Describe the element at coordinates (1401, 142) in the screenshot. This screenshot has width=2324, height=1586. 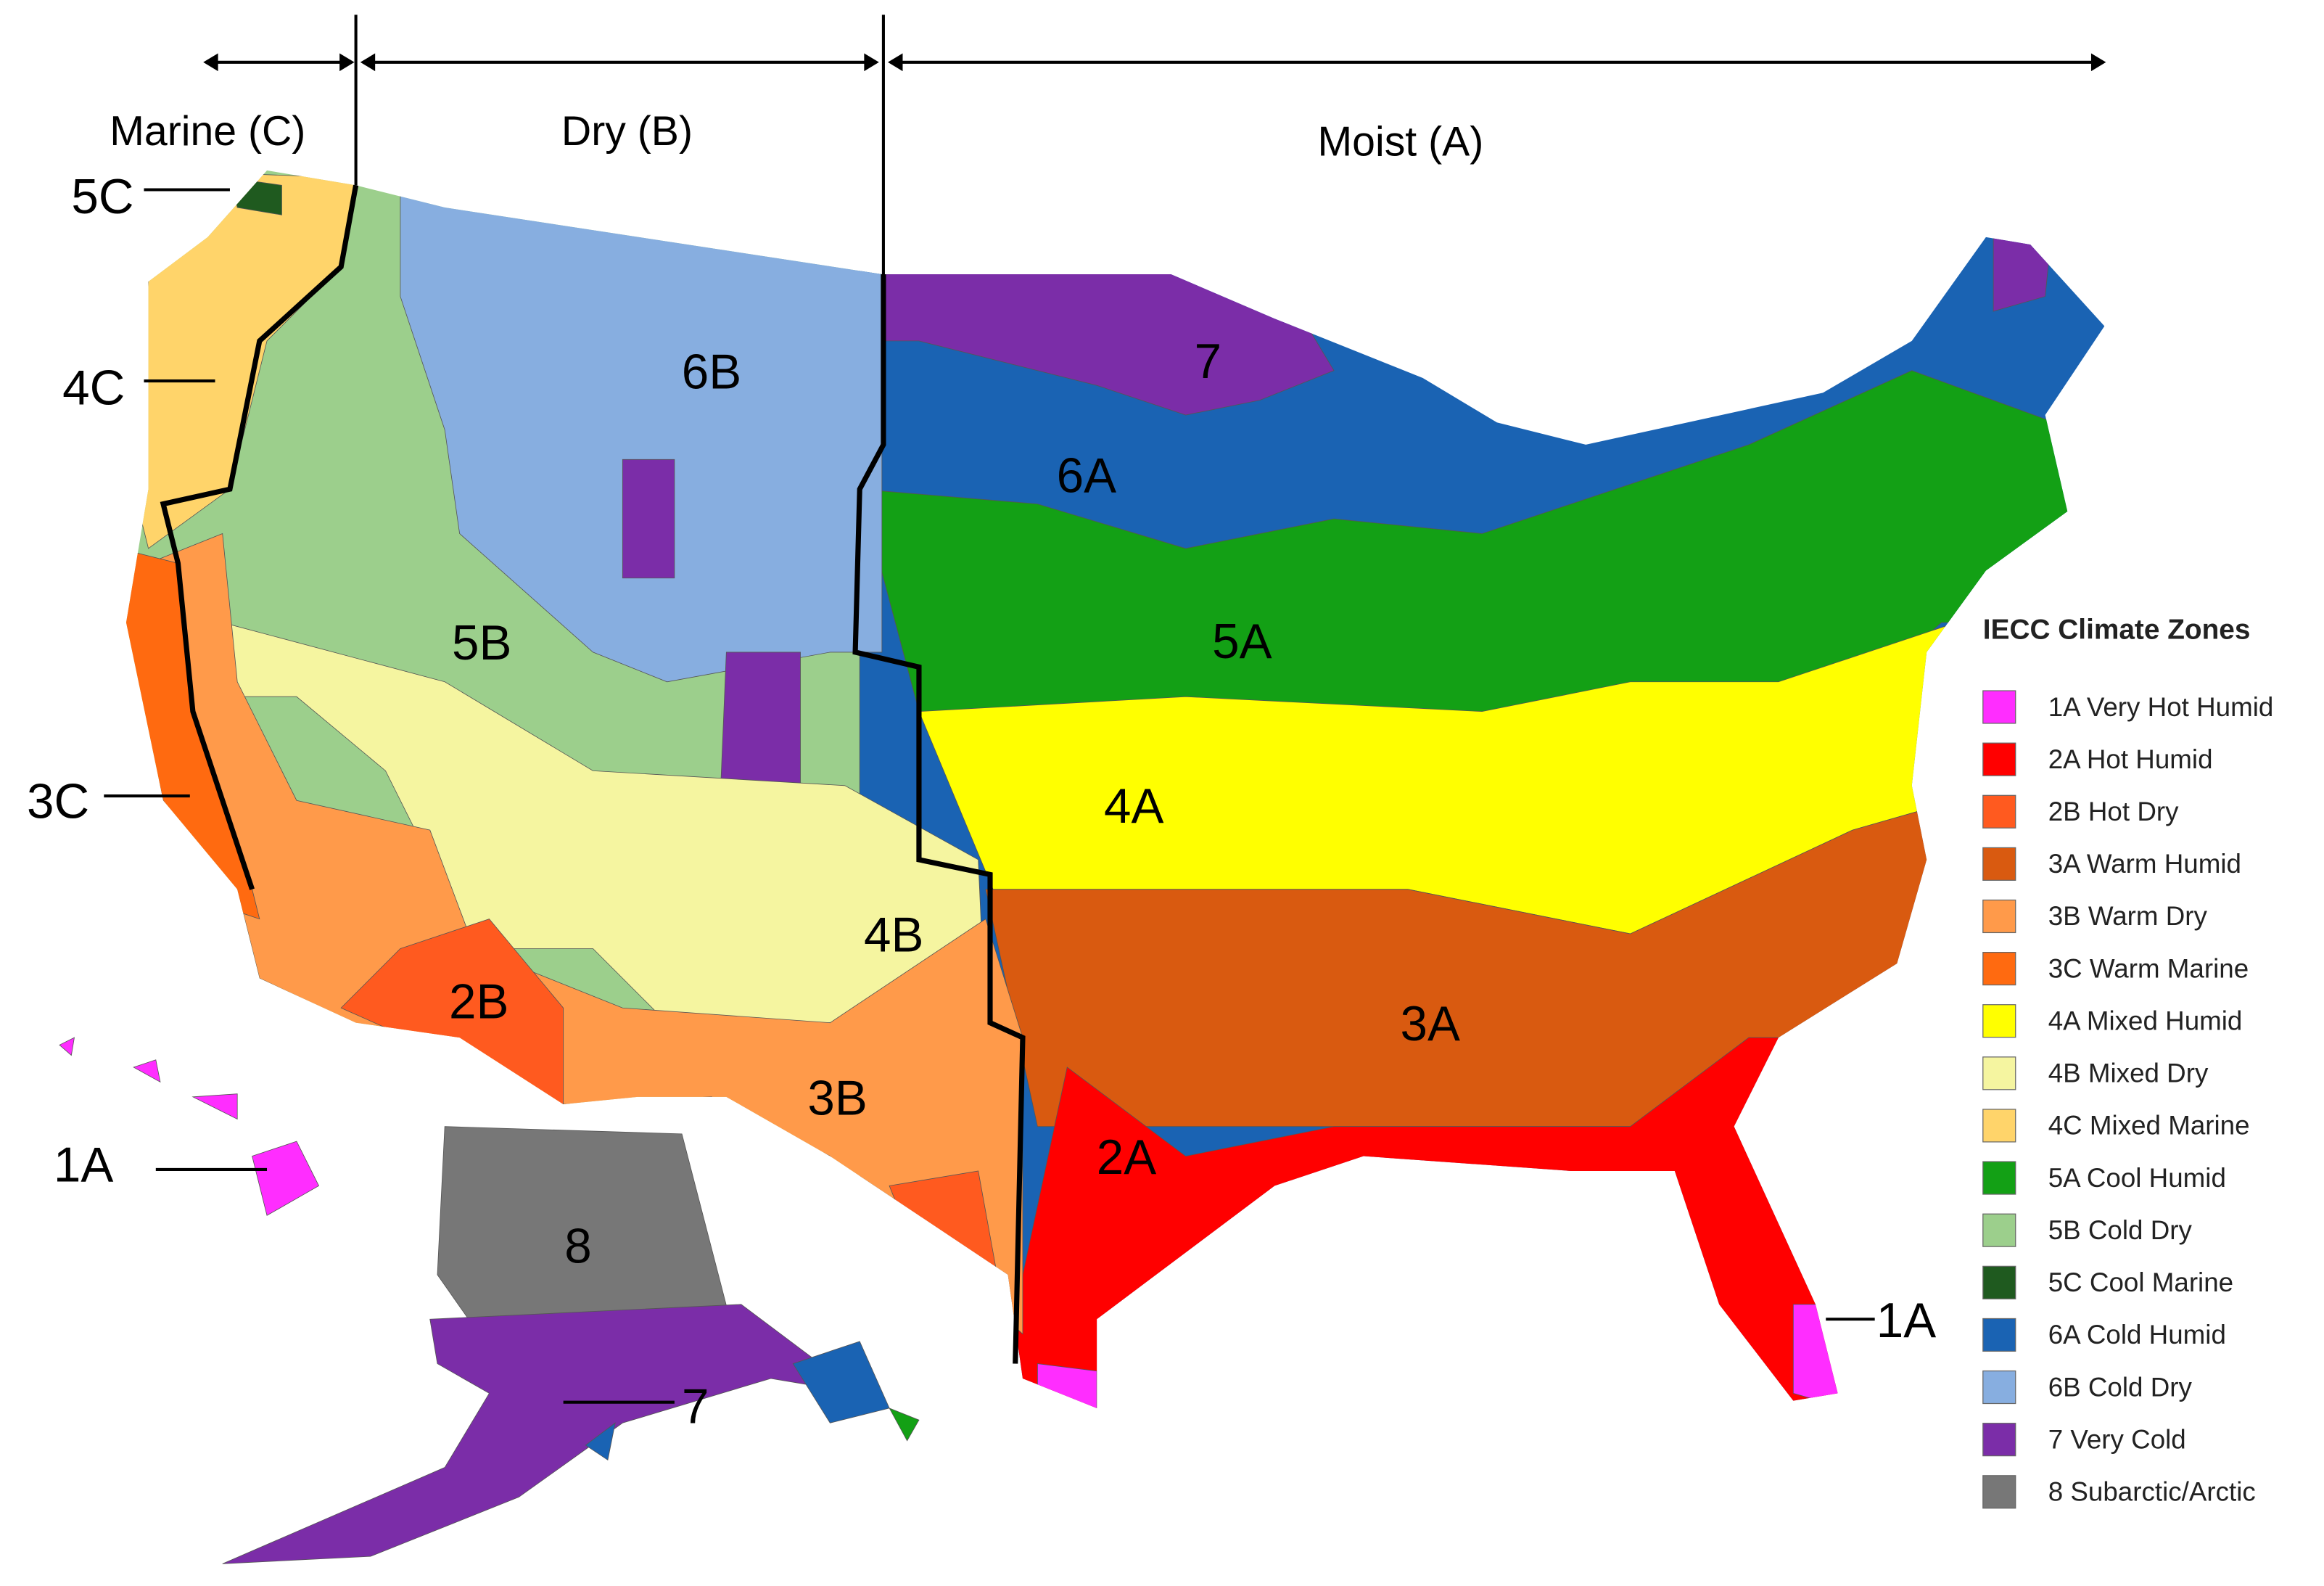
I see `region-label: Moist (A)` at that location.